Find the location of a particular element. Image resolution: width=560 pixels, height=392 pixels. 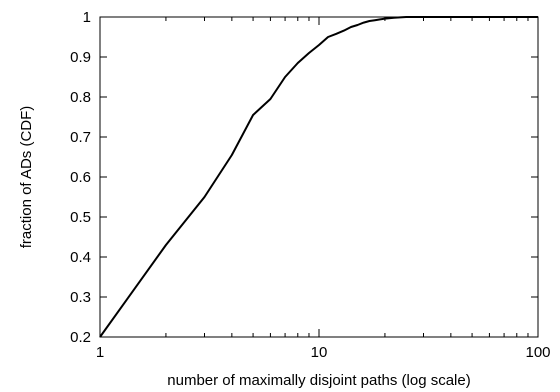

y-tick-label: 0.6 is located at coordinates (80, 177).